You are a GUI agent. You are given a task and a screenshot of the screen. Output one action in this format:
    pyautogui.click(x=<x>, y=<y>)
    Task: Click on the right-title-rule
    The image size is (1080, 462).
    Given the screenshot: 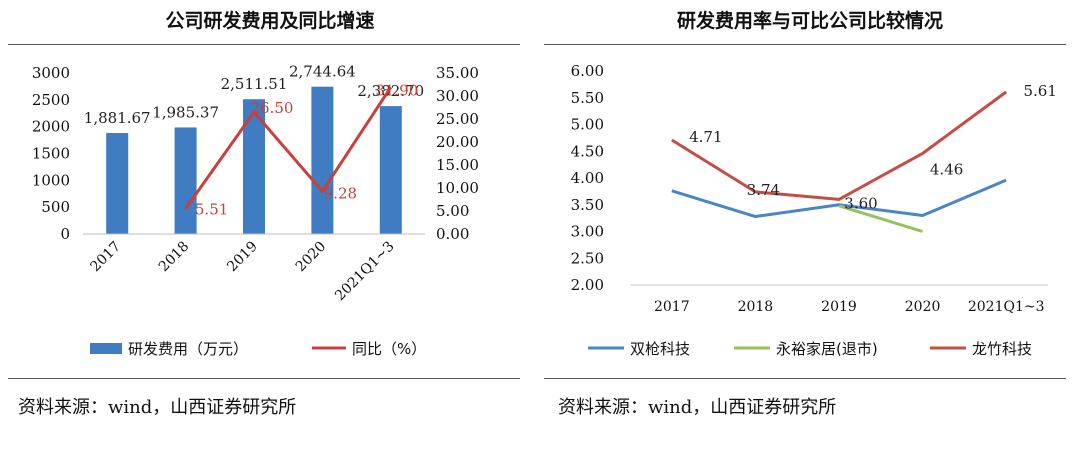 What is the action you would take?
    pyautogui.click(x=805, y=44)
    